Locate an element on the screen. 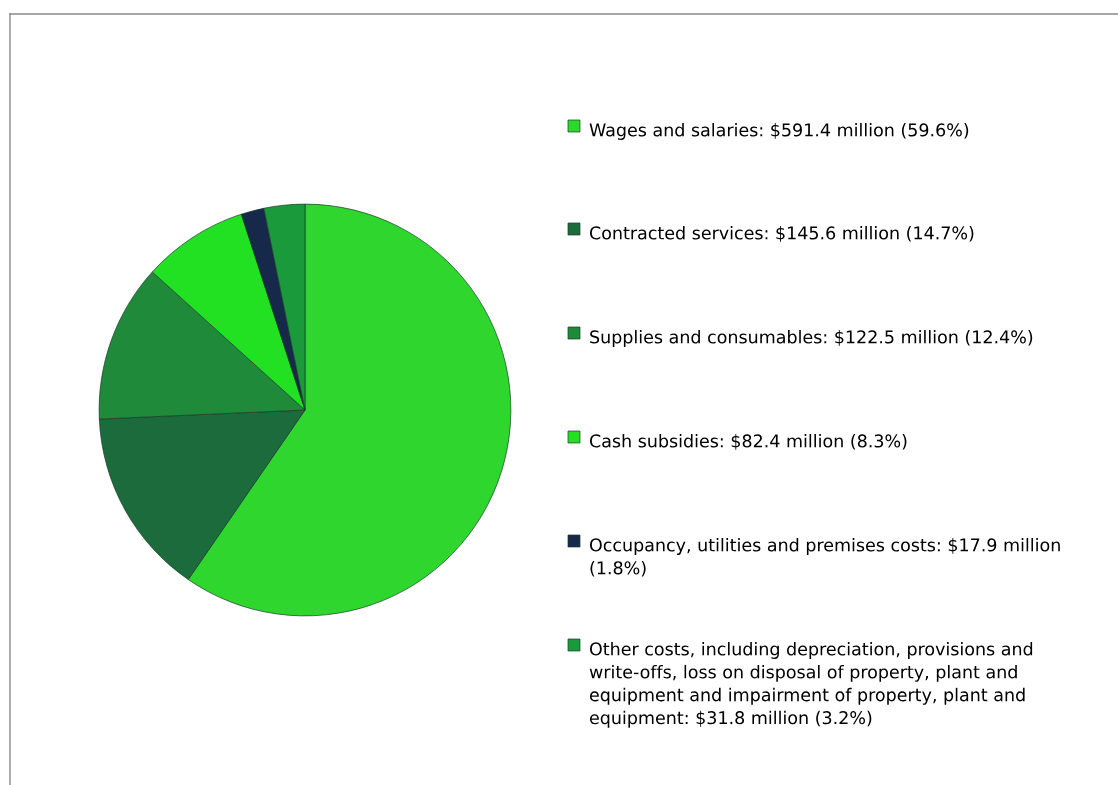 The height and width of the screenshot is (785, 1118). legend-label: Contracted services: $145.6 million (14.7%) is located at coordinates (781, 234).